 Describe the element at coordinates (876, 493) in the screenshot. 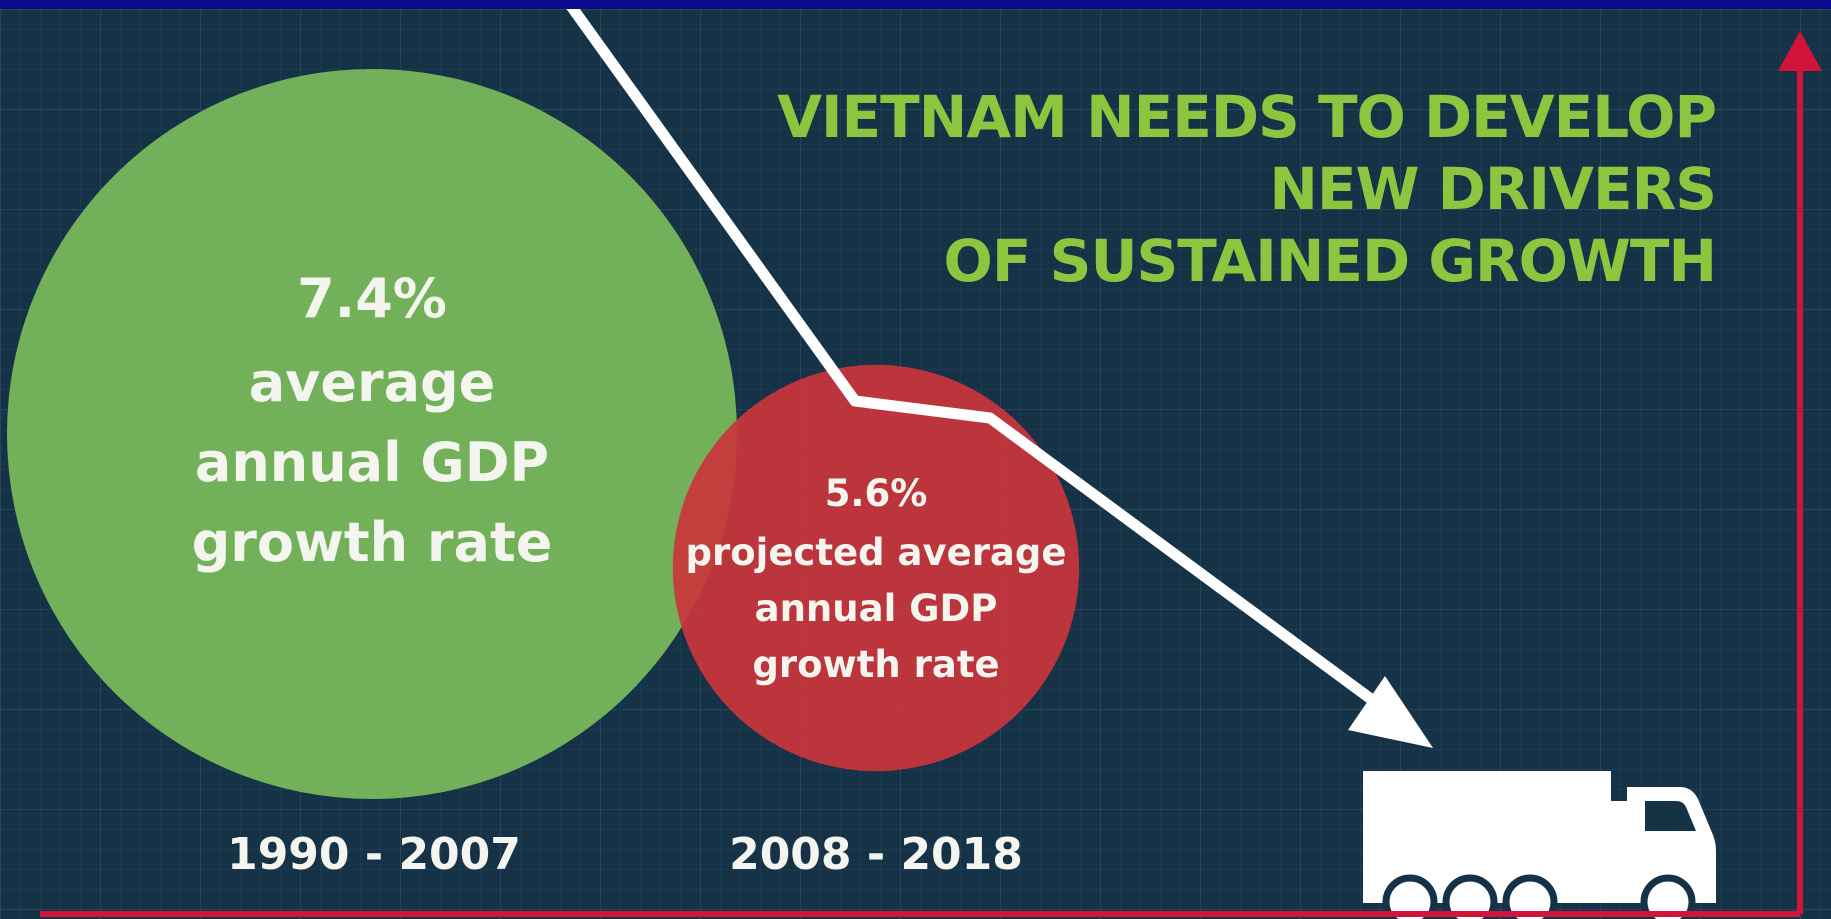

I see `bubble-2-value: 5.6%` at that location.